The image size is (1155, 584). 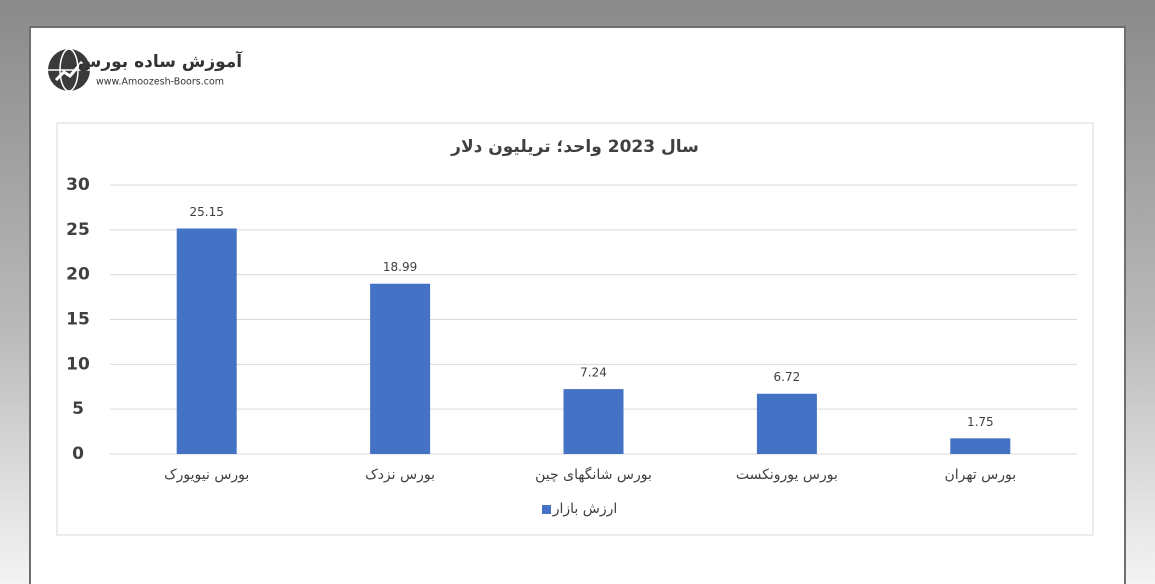 I want to click on x-tick-label: بورس شانگهای چین, so click(x=593, y=474).